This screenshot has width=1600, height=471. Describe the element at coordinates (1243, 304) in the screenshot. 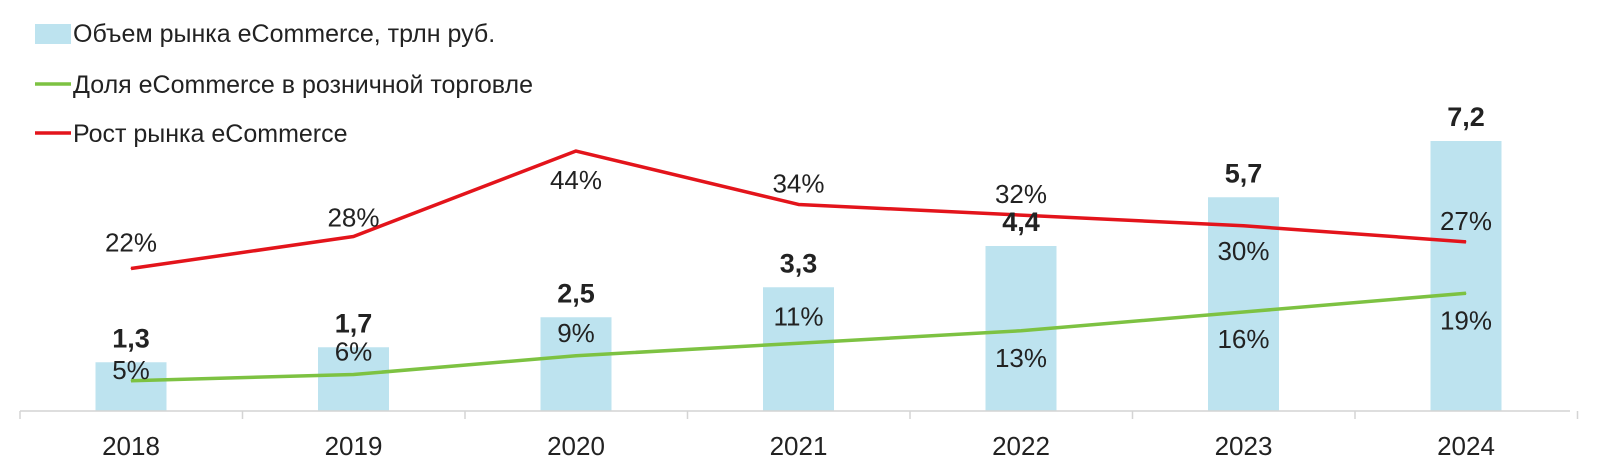

I see `bar-2023` at that location.